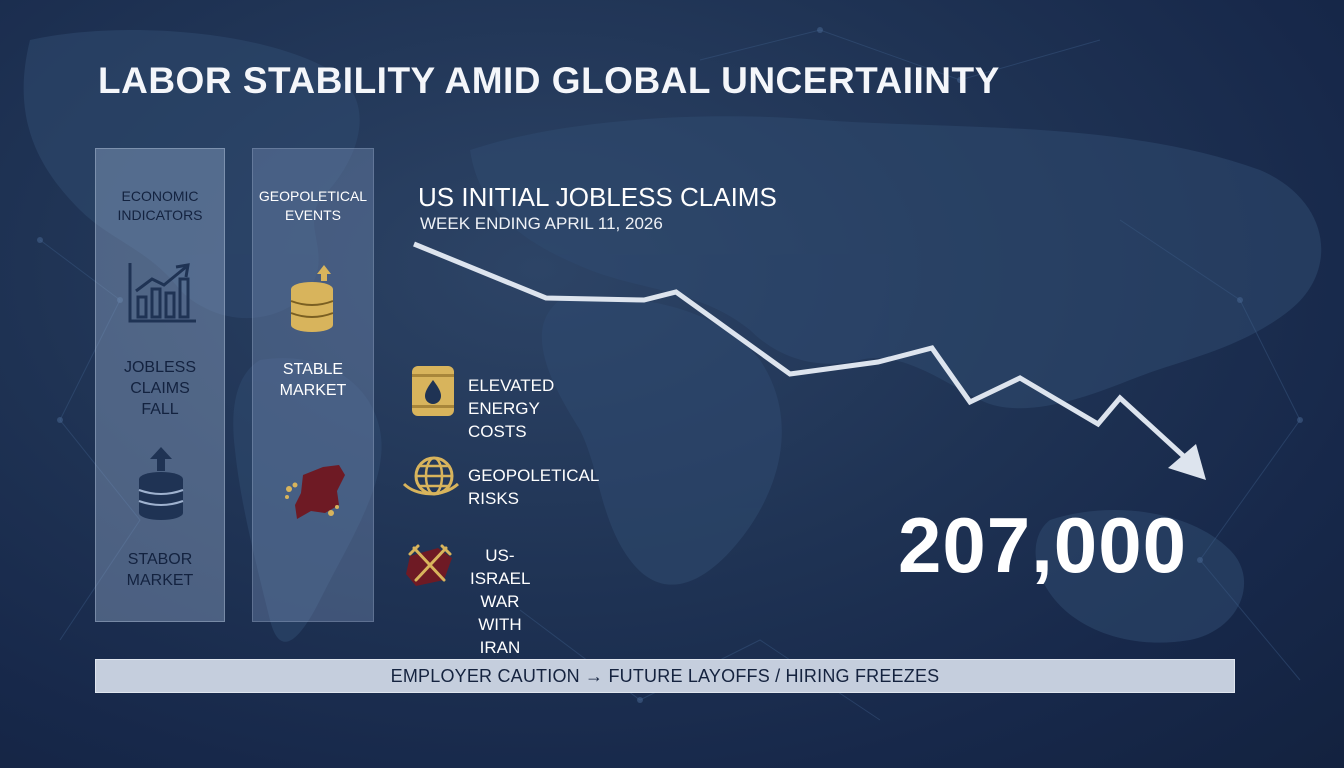  I want to click on economic-indicators-header: ECONOMIC INDICATORS, so click(160, 205).